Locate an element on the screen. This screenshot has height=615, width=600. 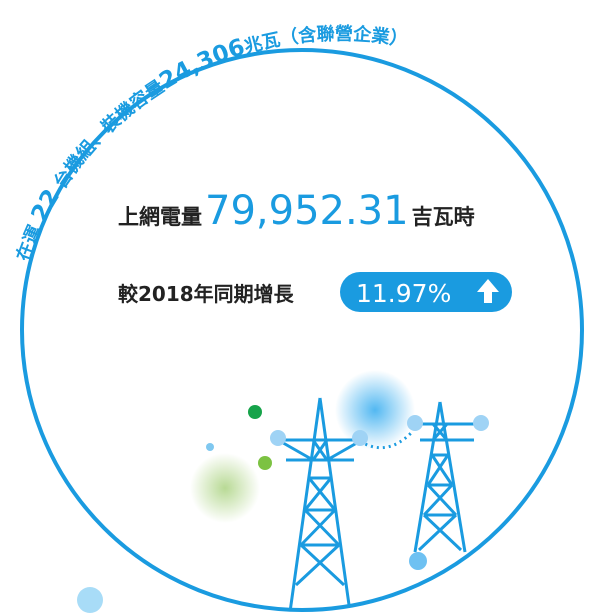
output-unit: 吉瓦時 is located at coordinates (443, 217).